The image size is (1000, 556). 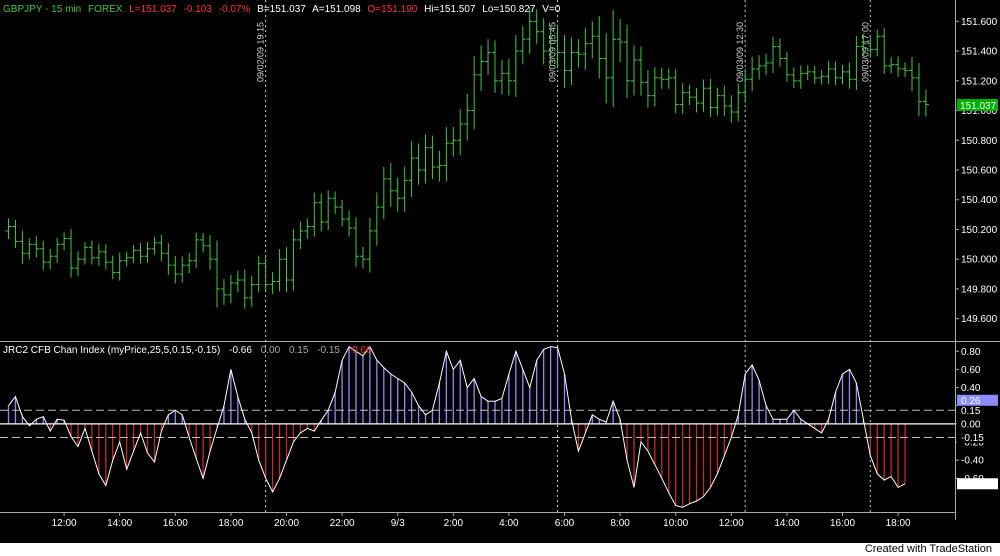 I want to click on indicator-value-5: -0.66, so click(x=360, y=350).